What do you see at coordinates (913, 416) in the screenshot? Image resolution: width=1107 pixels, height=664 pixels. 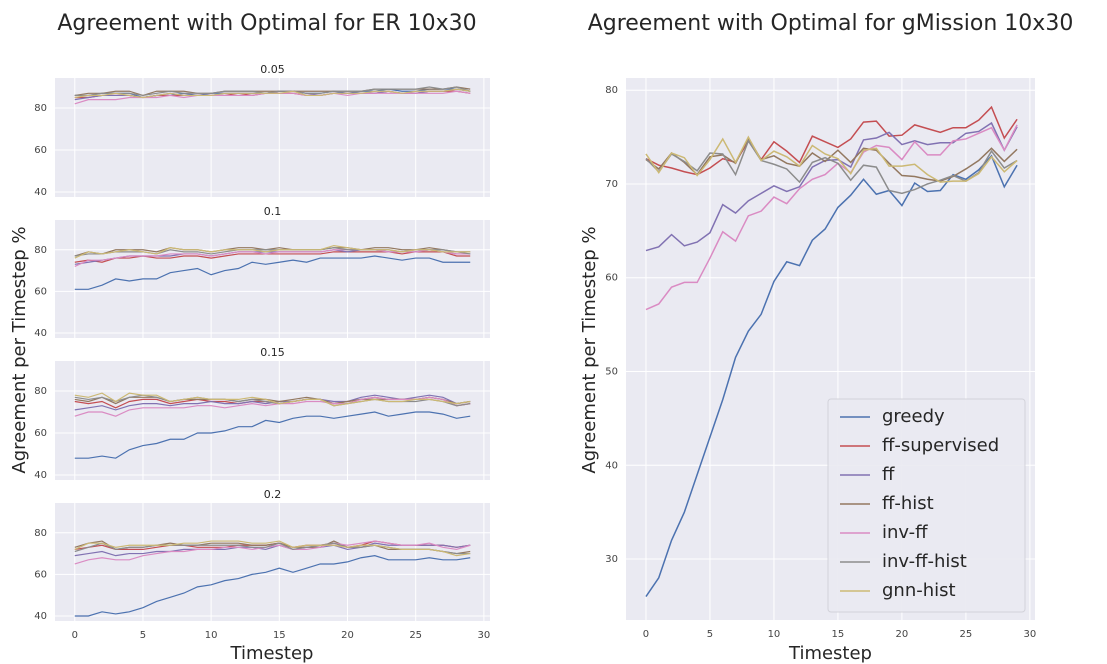 I see `legend-label: greedy` at bounding box center [913, 416].